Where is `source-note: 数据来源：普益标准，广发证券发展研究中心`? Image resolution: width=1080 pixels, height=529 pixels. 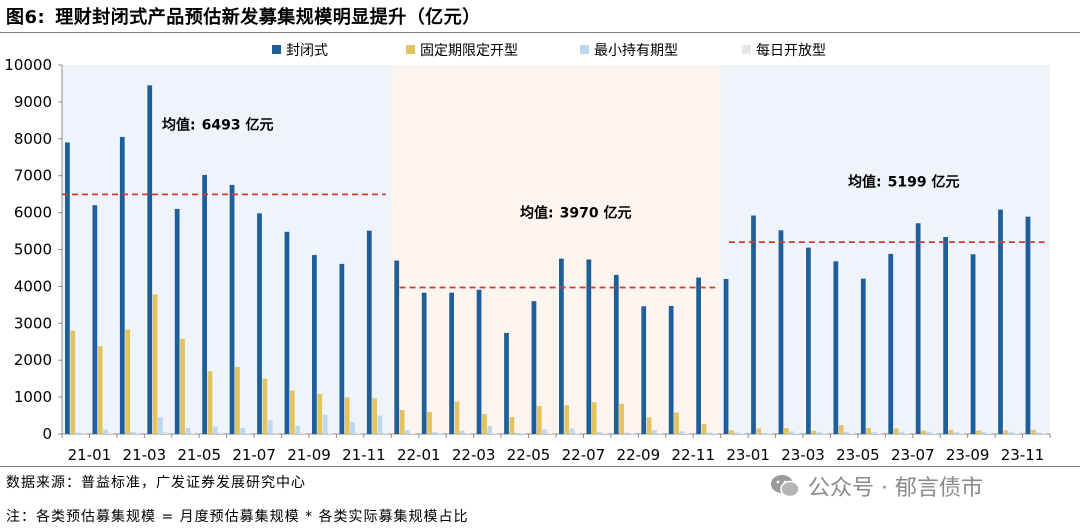
source-note: 数据来源：普益标准，广发证券发展研究中心 is located at coordinates (156, 483).